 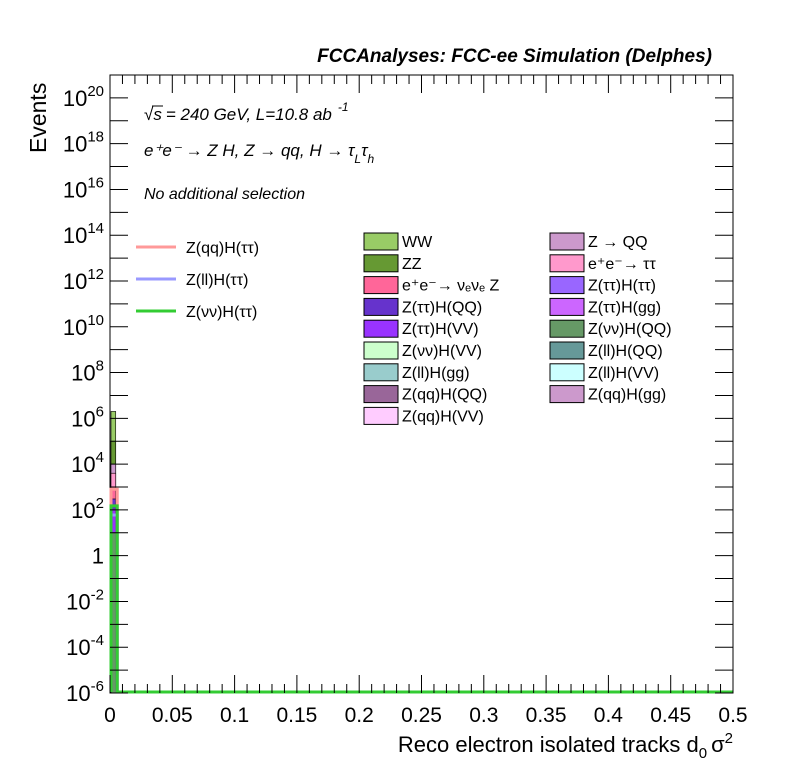 What do you see at coordinates (87, 463) in the screenshot?
I see `y-tick-label: 10⁴` at bounding box center [87, 463].